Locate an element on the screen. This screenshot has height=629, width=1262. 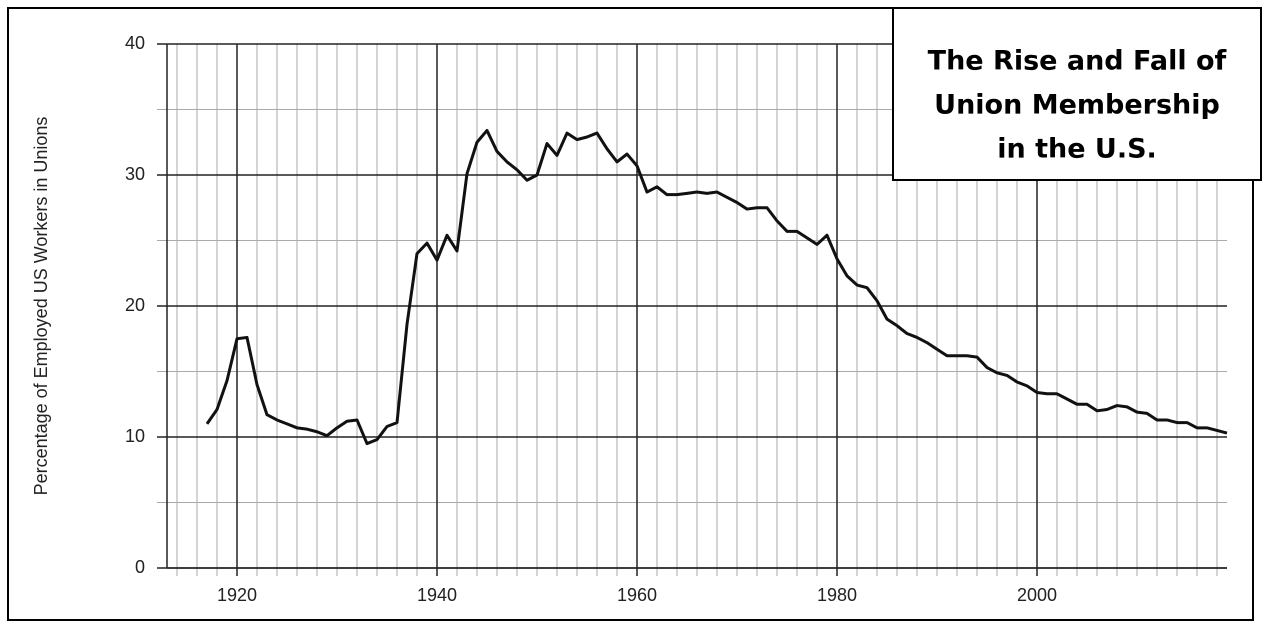
y-tick-label: 30 is located at coordinates (135, 174).